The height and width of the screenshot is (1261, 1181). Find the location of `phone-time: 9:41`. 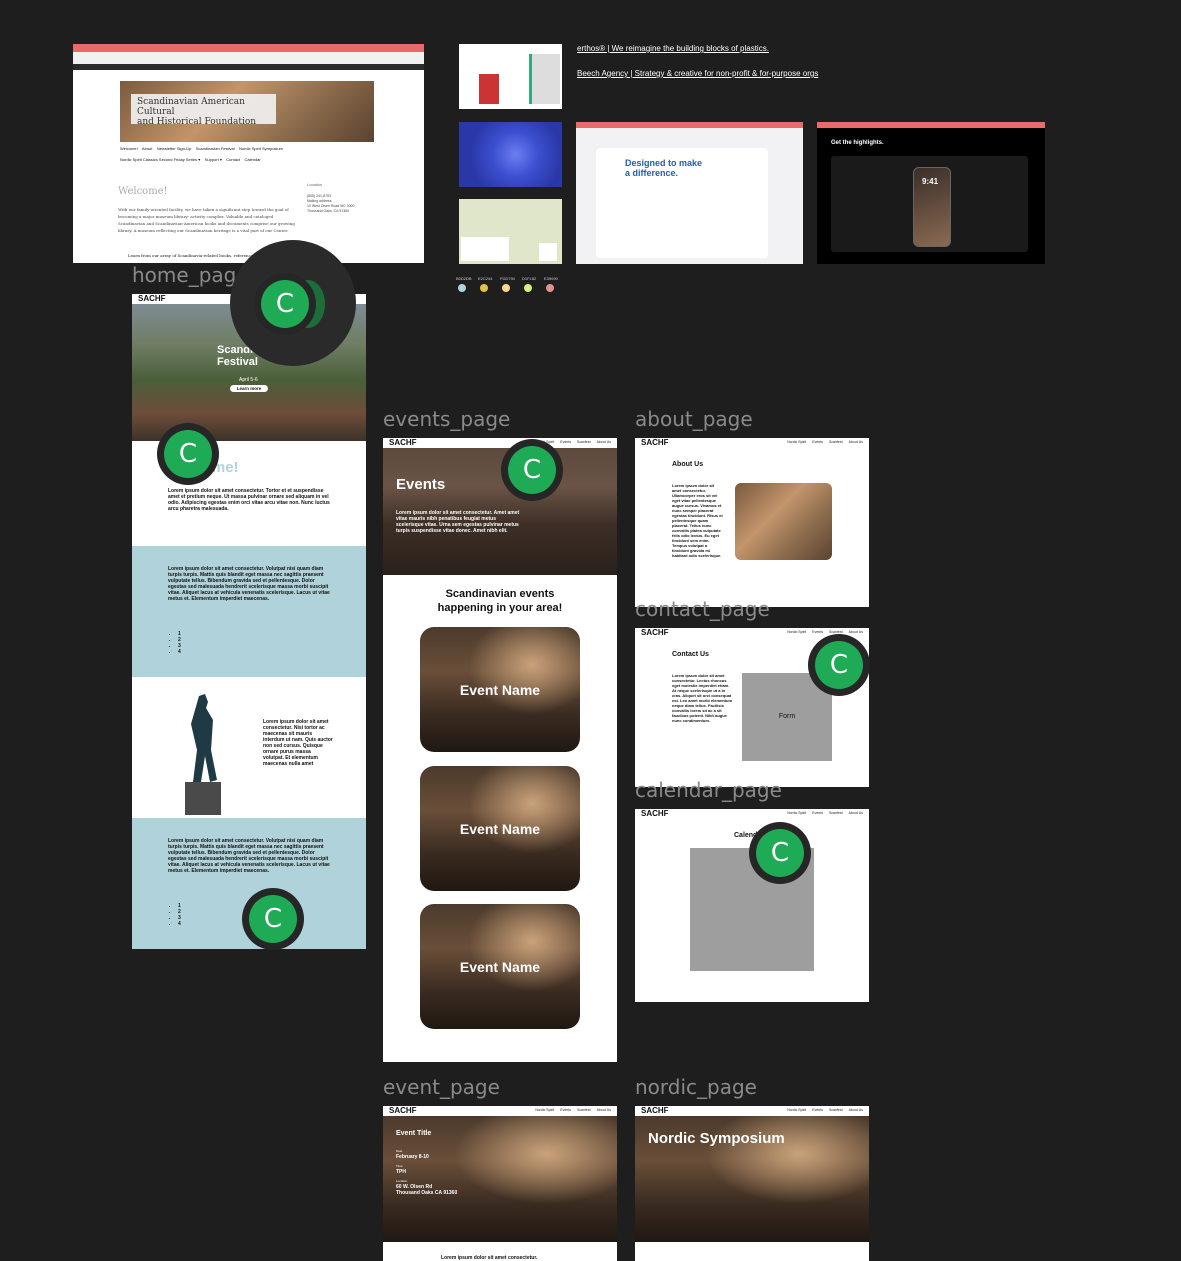

phone-time: 9:41 is located at coordinates (930, 181).